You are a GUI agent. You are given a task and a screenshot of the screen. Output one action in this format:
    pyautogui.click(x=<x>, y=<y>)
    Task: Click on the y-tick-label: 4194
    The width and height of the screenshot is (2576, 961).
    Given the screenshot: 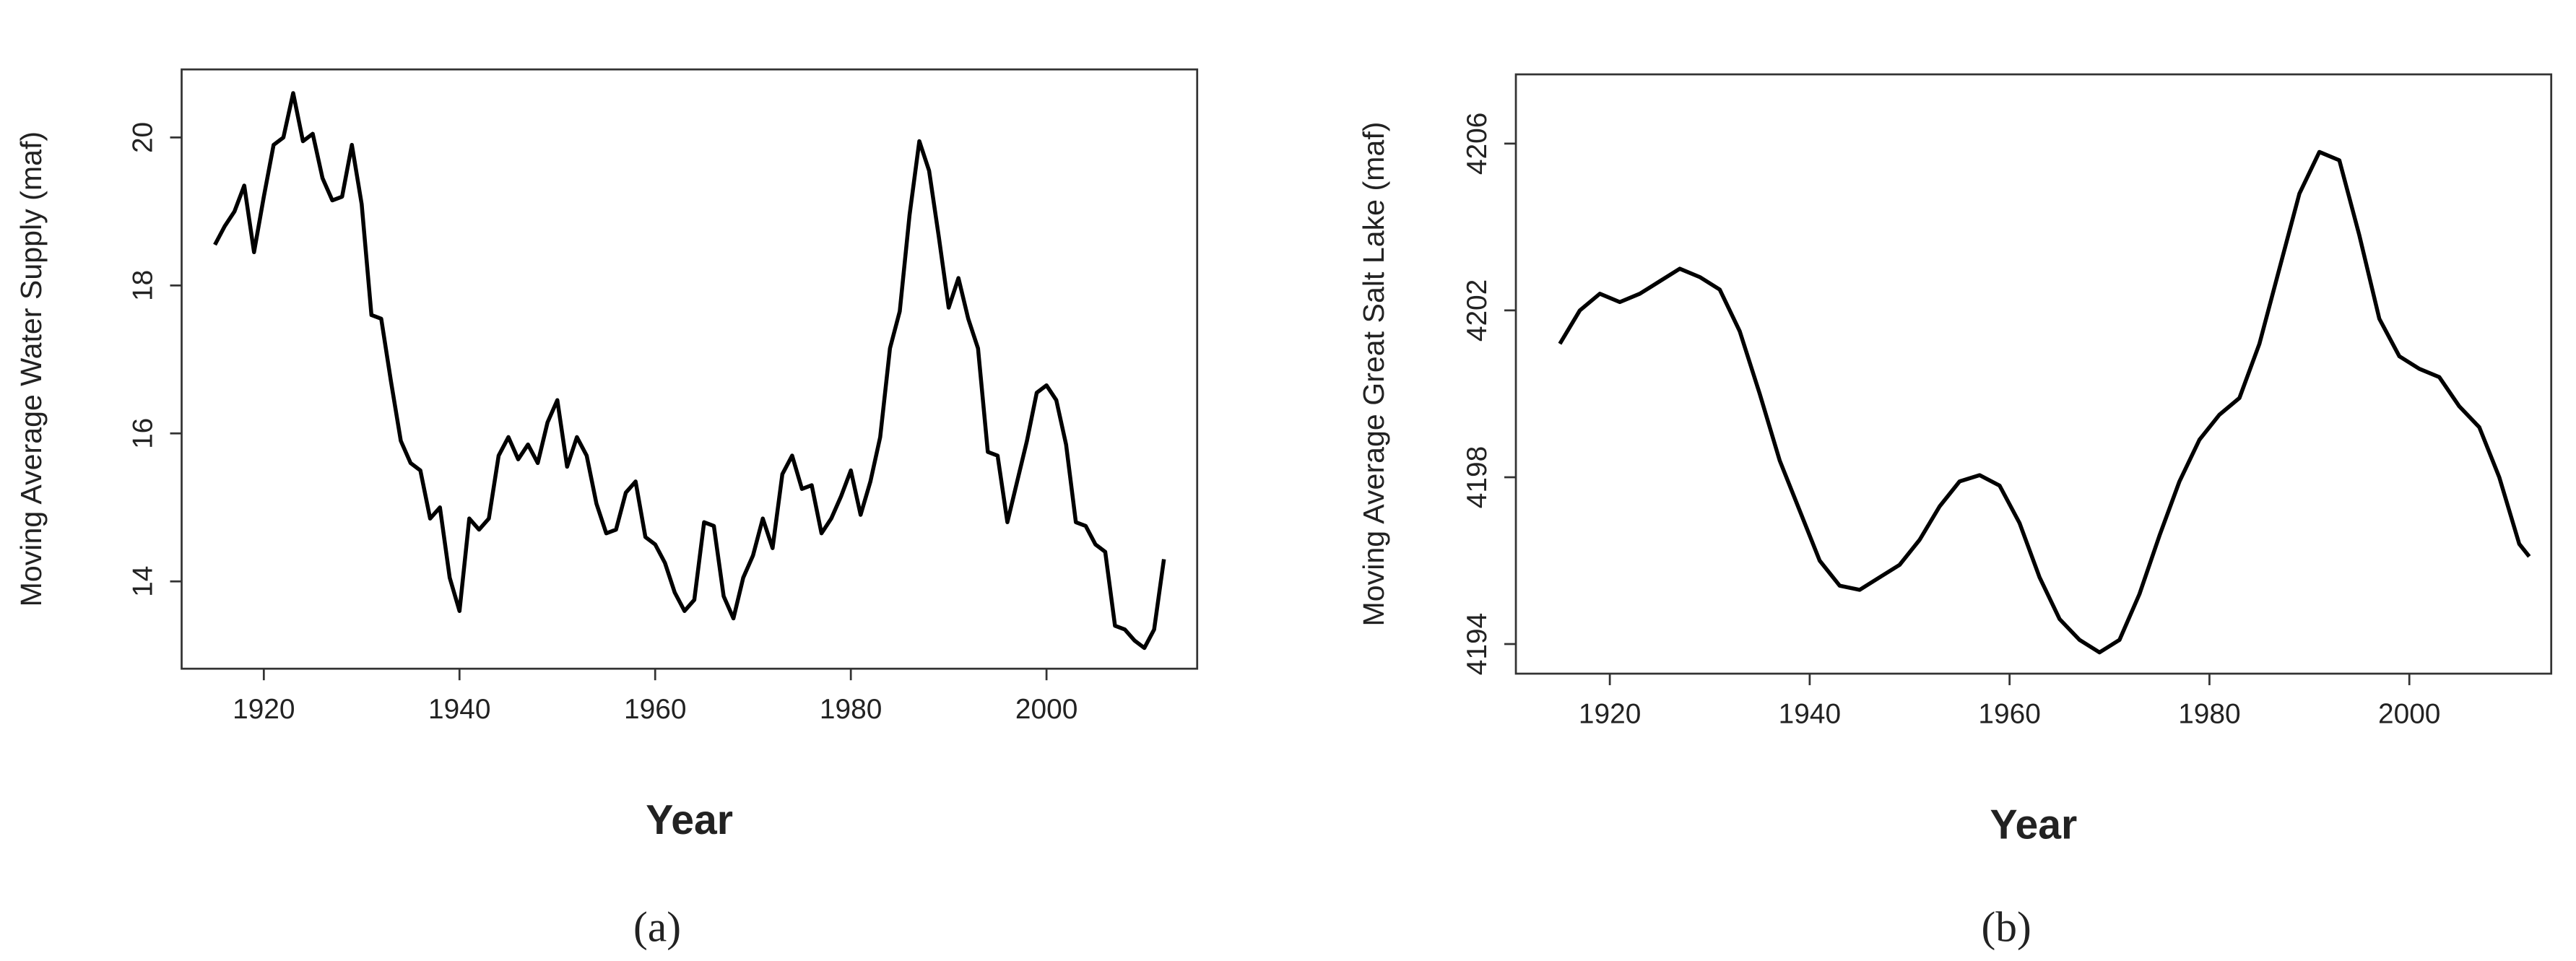 What is the action you would take?
    pyautogui.click(x=1477, y=644)
    